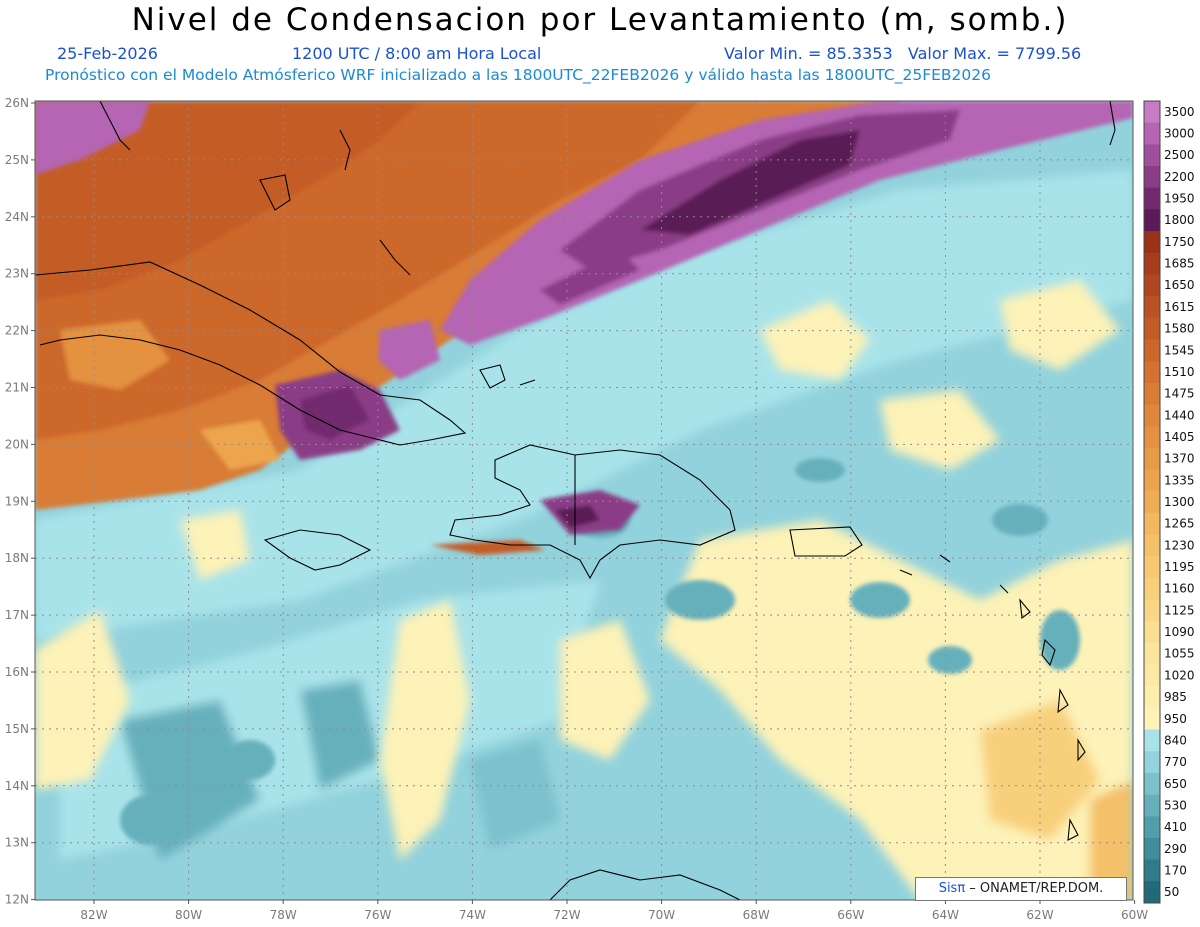 The width and height of the screenshot is (1200, 927). What do you see at coordinates (756, 915) in the screenshot?
I see `longitude-label: 68W` at bounding box center [756, 915].